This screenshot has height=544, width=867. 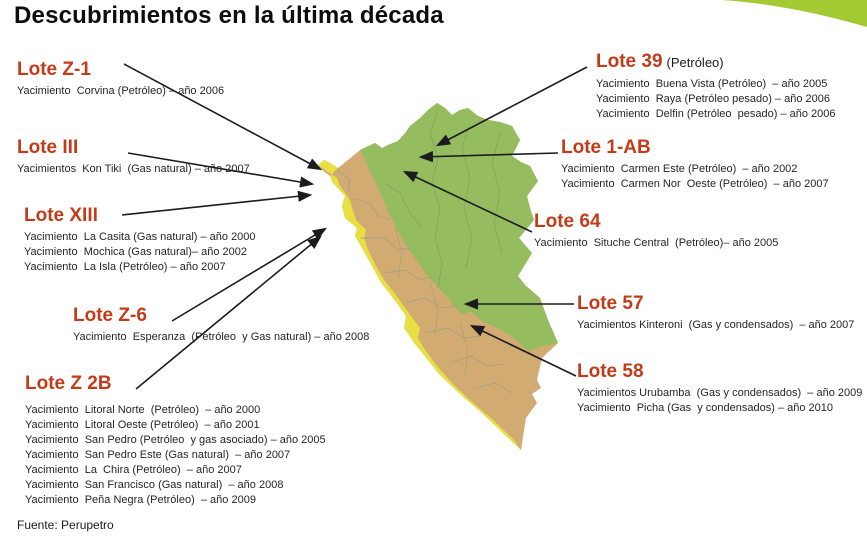 What do you see at coordinates (610, 303) in the screenshot?
I see `lote-title: Lote 57` at bounding box center [610, 303].